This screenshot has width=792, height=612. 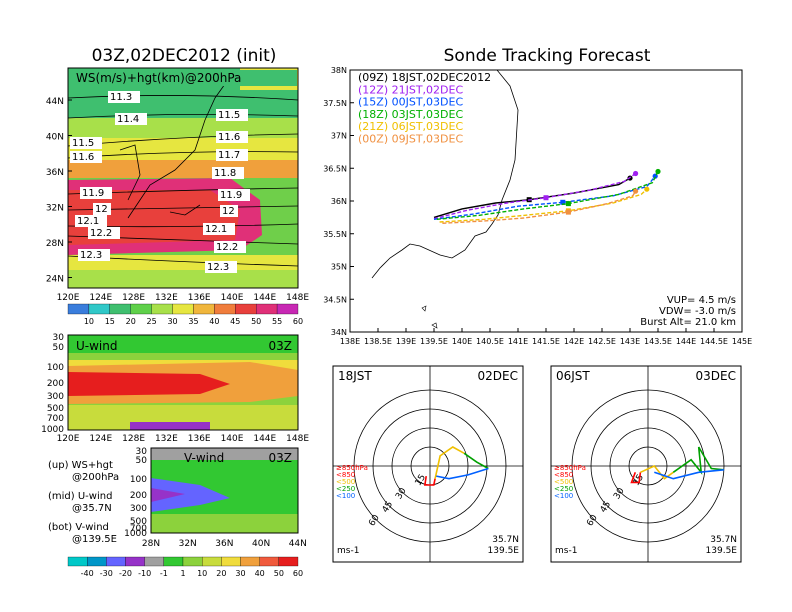 What do you see at coordinates (339, 267) in the screenshot?
I see `track-y-label: 35N` at bounding box center [339, 267].